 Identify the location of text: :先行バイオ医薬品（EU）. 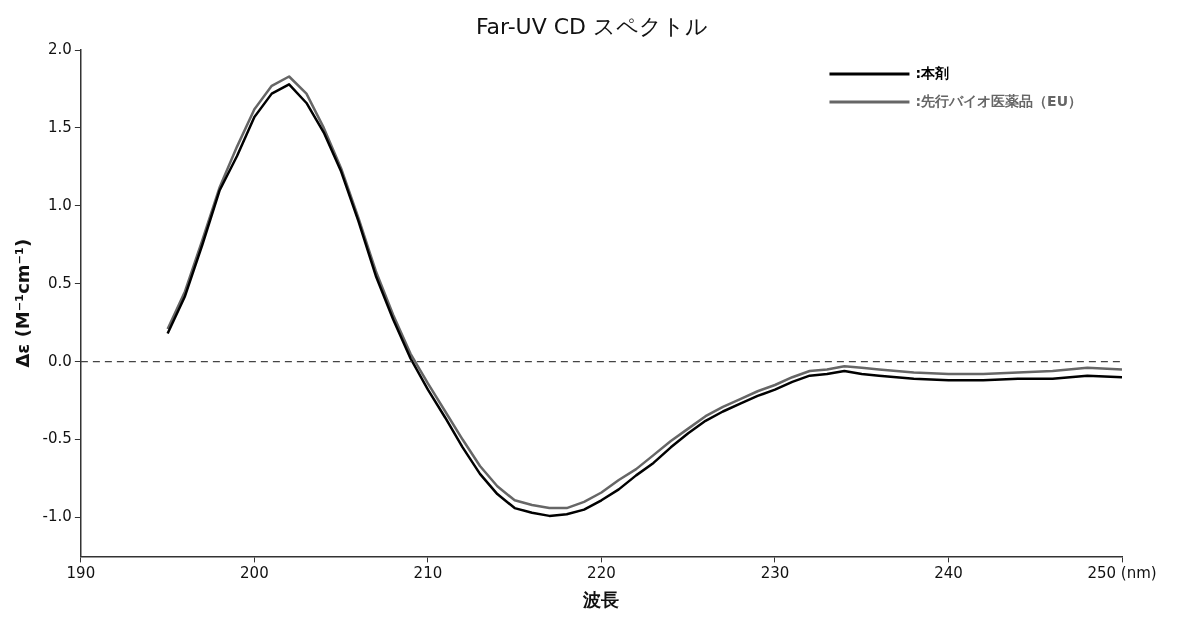
(998, 100).